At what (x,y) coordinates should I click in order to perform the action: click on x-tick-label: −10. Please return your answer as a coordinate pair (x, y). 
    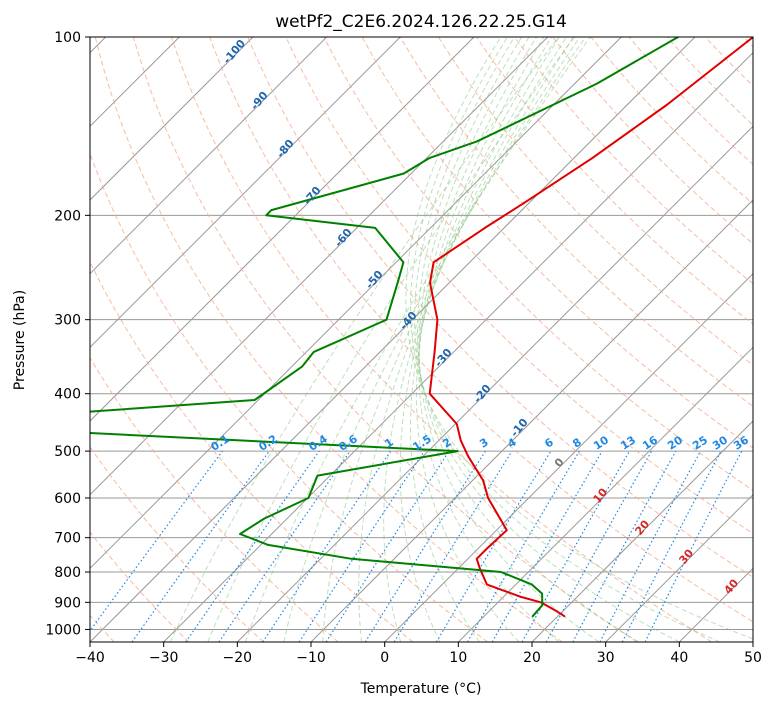
    Looking at the image, I should click on (311, 658).